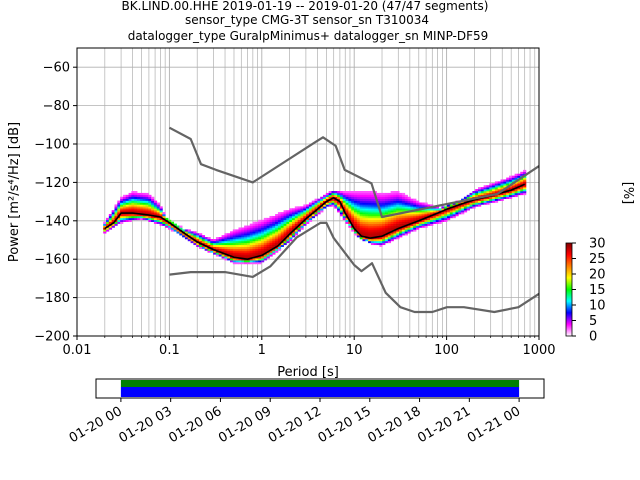 This screenshot has height=480, width=640. Describe the element at coordinates (309, 347) in the screenshot. I see `x-axis-ticks: 0.01 0.1 1 10 100 1000` at that location.